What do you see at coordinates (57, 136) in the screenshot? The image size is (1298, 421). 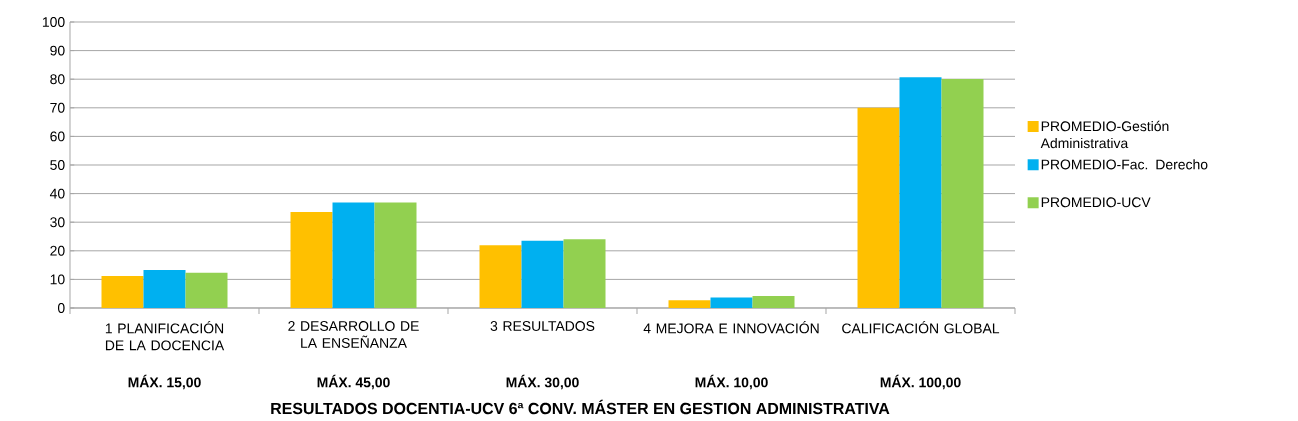 I see `y-tick-label: 60` at bounding box center [57, 136].